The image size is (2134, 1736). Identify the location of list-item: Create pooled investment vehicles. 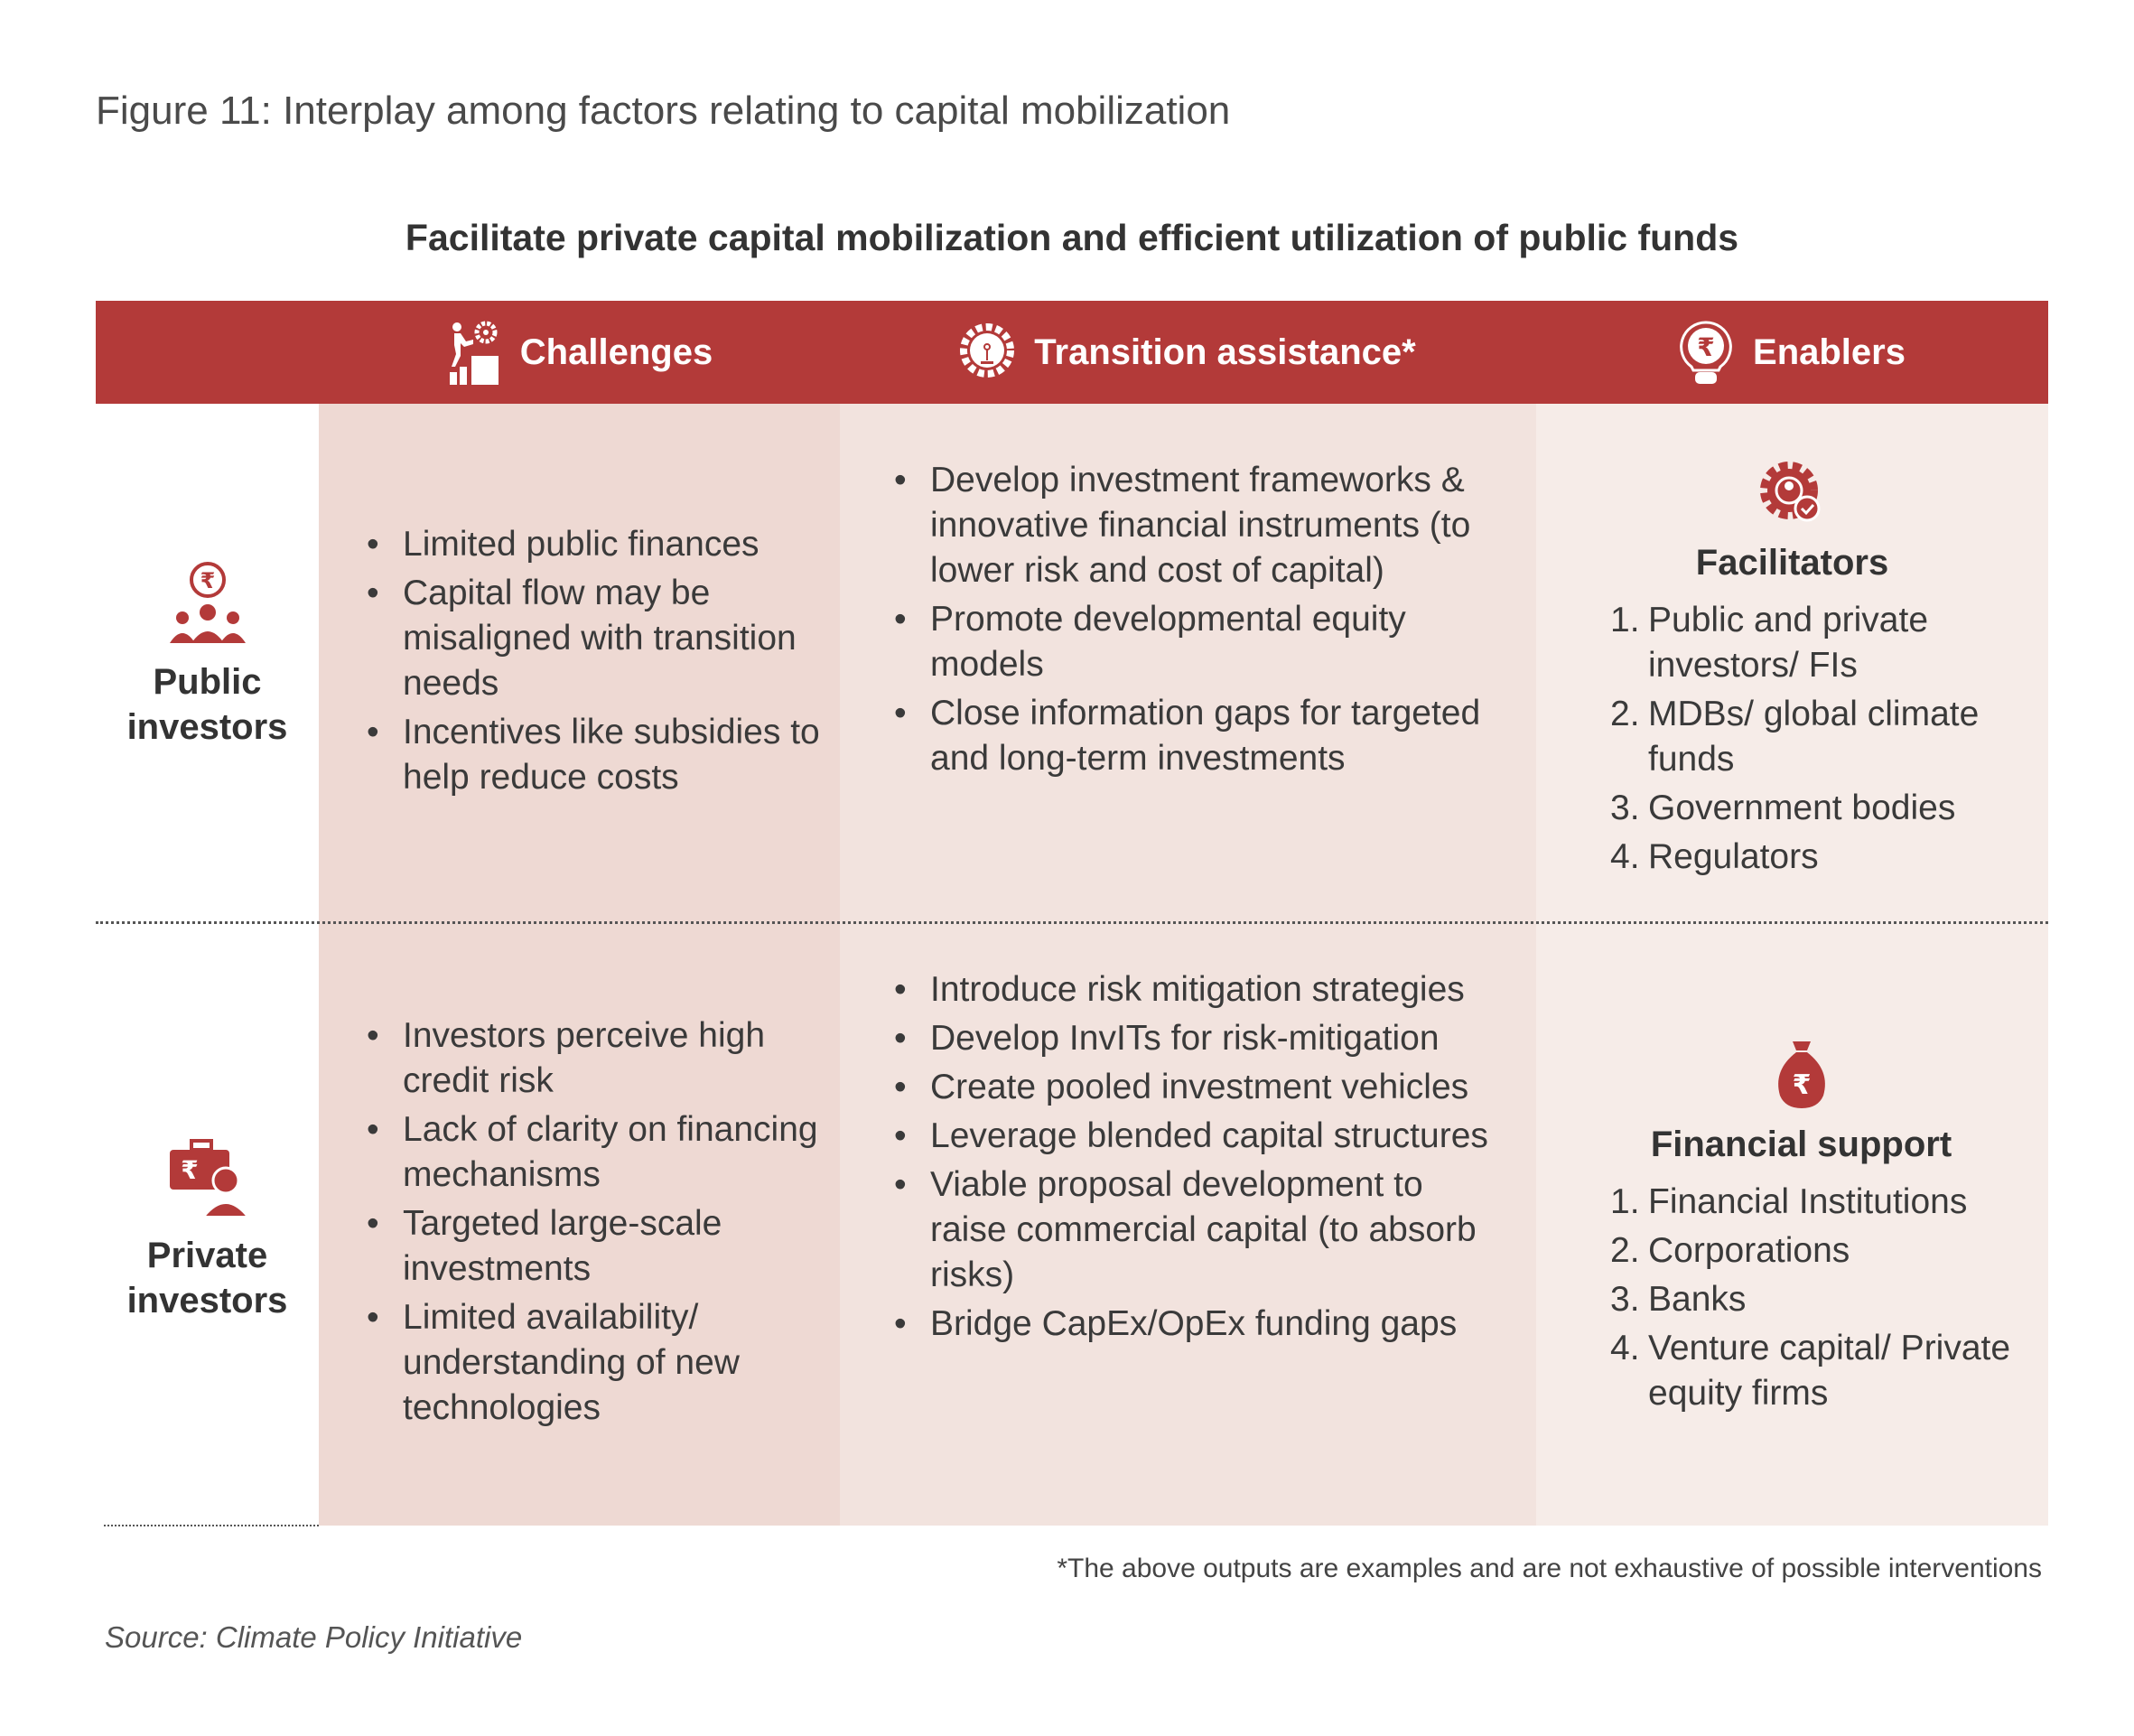
(1201, 1087).